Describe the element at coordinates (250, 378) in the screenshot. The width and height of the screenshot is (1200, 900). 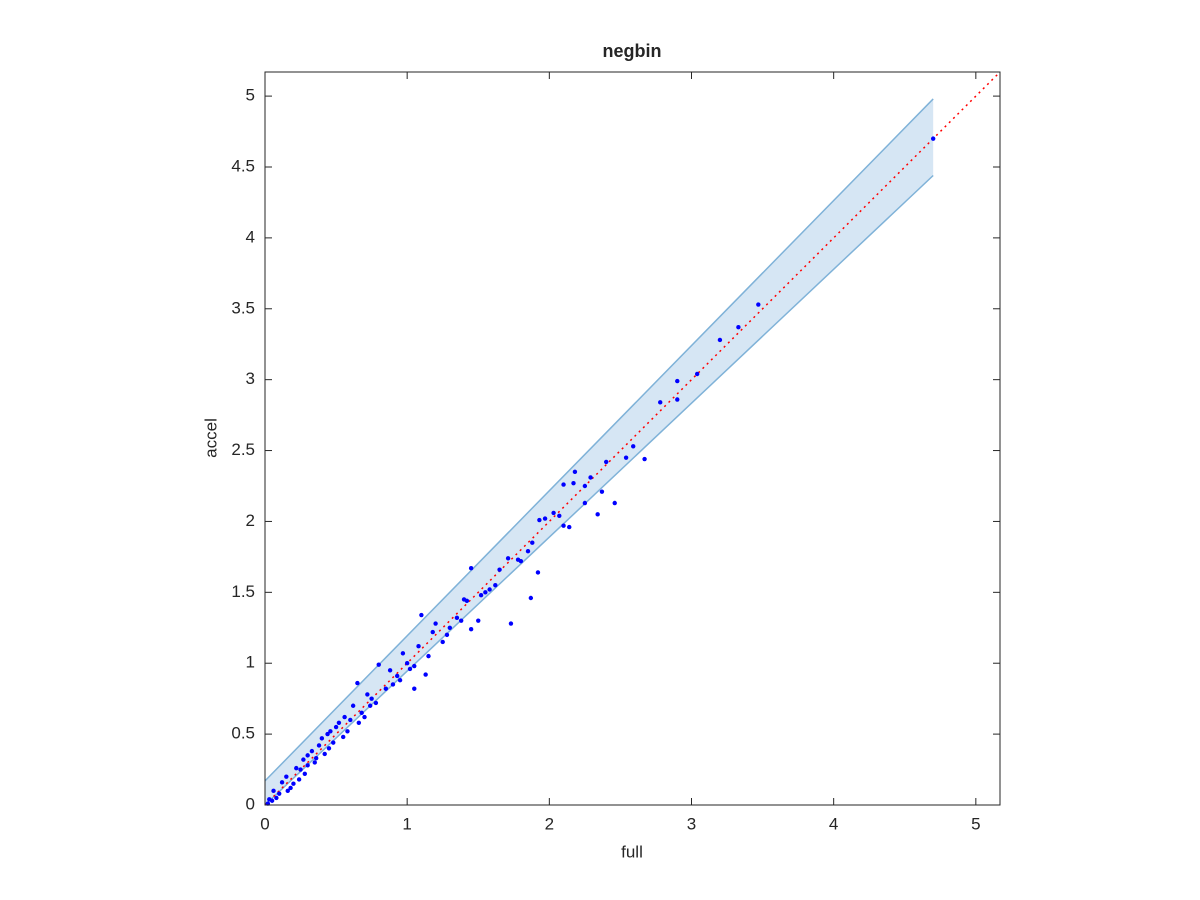
I see `y-tick-label: 3` at that location.